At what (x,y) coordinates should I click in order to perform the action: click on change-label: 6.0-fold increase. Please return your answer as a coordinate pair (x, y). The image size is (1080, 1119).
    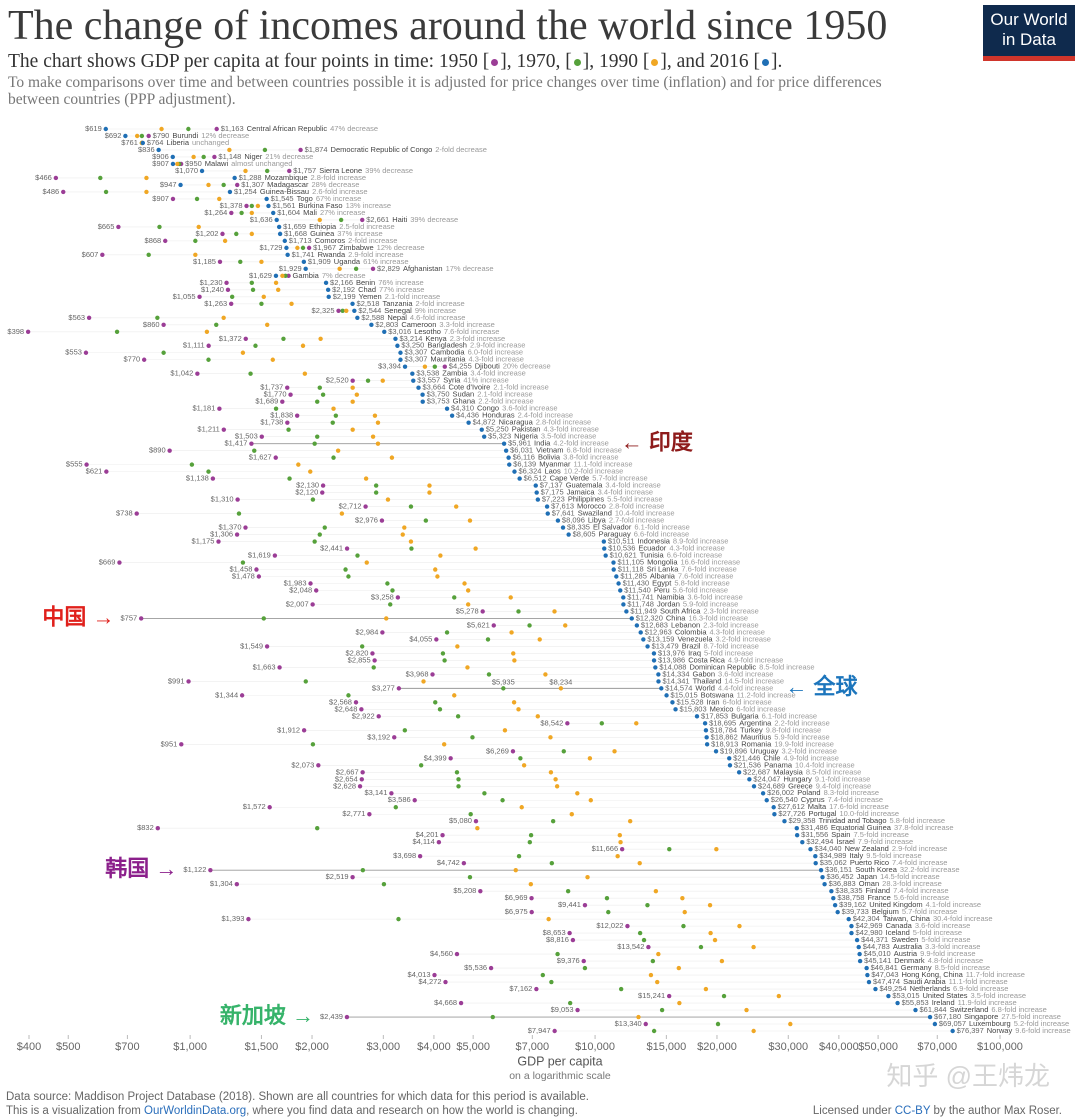
    Looking at the image, I should click on (495, 352).